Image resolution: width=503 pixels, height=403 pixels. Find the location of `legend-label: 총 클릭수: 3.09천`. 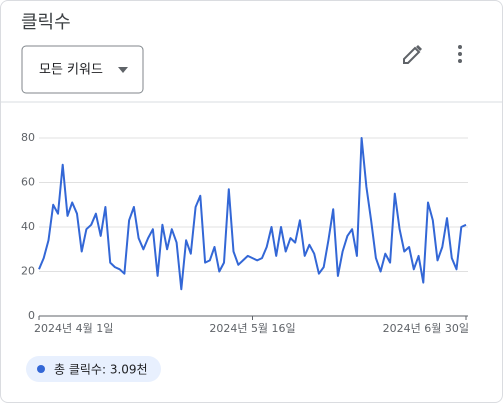

legend-label: 총 클릭수: 3.09천 is located at coordinates (101, 369).